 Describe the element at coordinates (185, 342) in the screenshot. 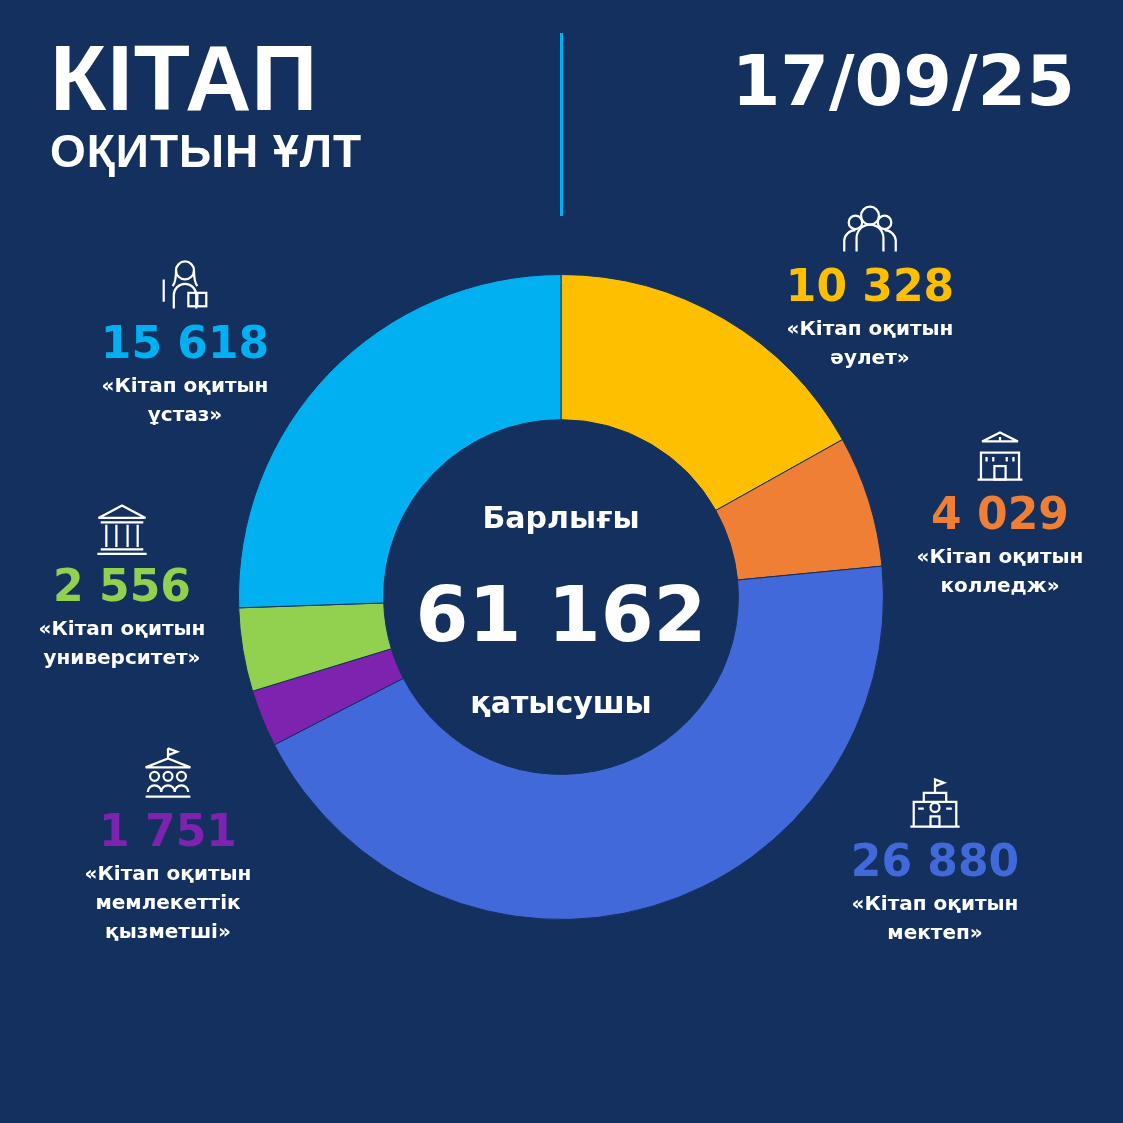

I see `data-label: 15 618` at that location.